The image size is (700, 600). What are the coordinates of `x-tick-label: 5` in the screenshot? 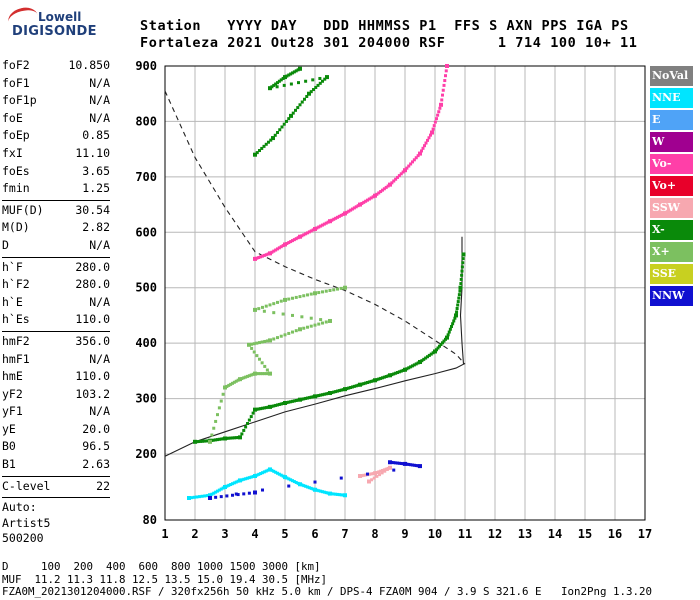 It's located at (284, 534).